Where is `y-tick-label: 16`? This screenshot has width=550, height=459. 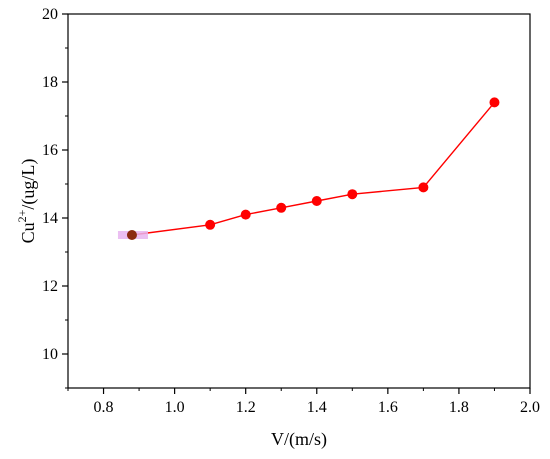
y-tick-label: 16 is located at coordinates (50, 150).